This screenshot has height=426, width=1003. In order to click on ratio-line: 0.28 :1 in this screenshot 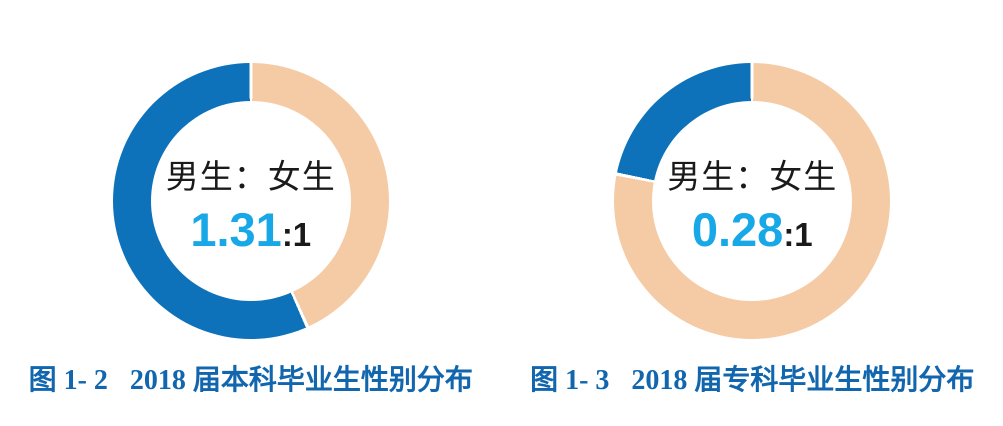, I will do `click(752, 229)`.